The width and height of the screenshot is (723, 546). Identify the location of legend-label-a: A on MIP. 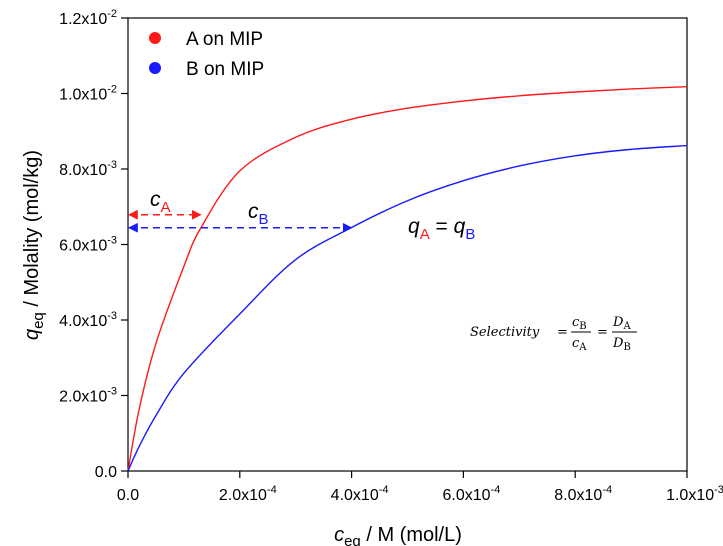
(224, 39).